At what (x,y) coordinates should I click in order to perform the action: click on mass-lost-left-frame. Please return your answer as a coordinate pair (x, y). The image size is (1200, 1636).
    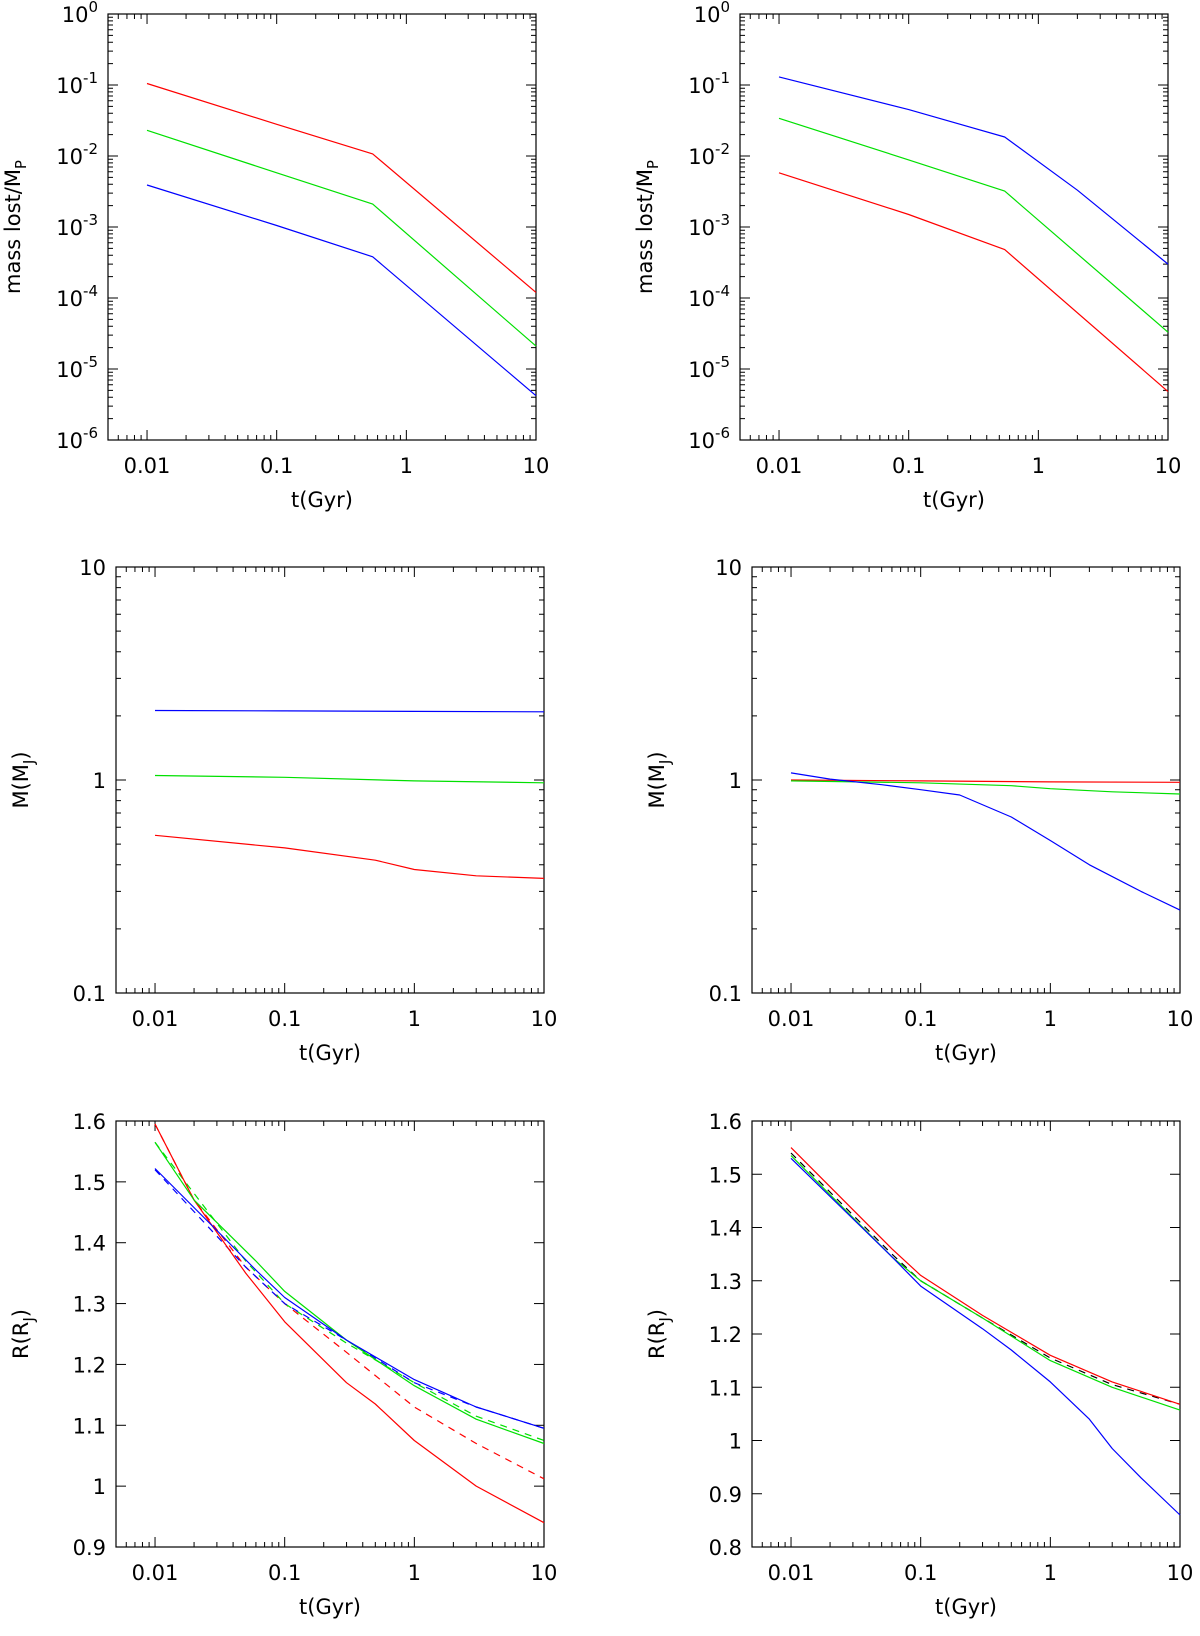
    Looking at the image, I should click on (322, 227).